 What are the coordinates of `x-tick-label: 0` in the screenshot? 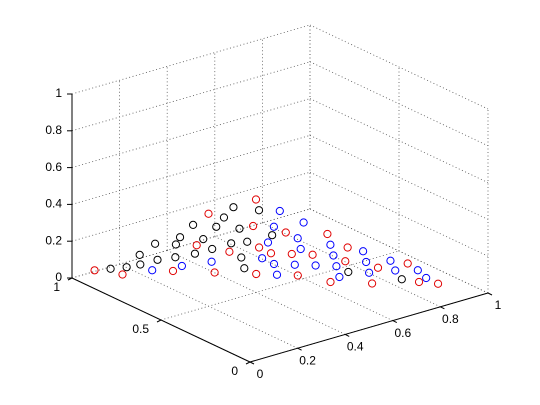 It's located at (260, 374).